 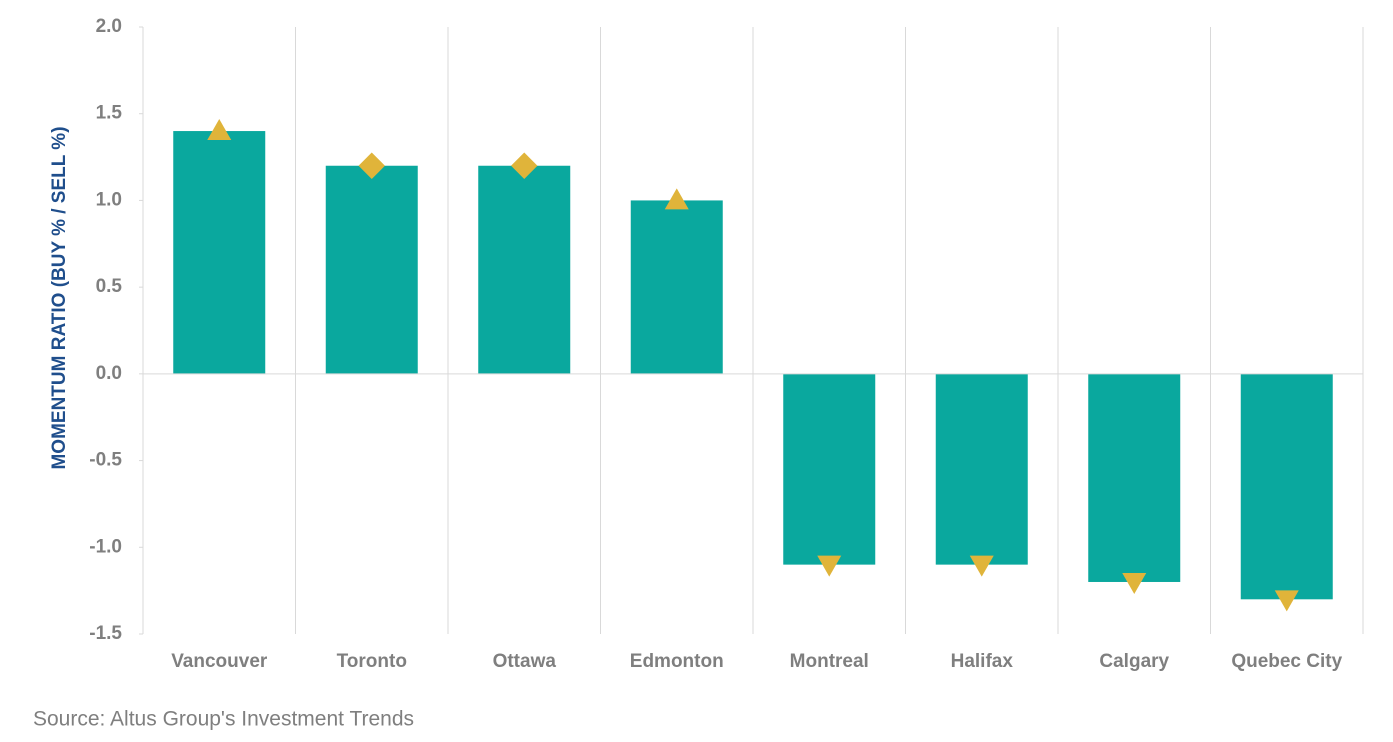 What do you see at coordinates (109, 113) in the screenshot?
I see `y-tick-label: 1.5` at bounding box center [109, 113].